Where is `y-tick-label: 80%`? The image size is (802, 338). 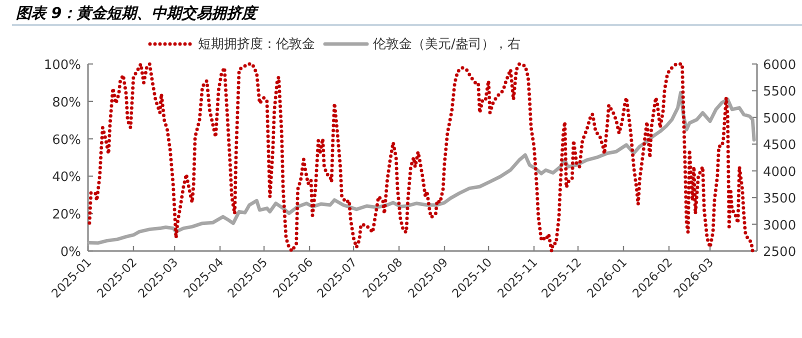
y-tick-label: 80% is located at coordinates (66, 102).